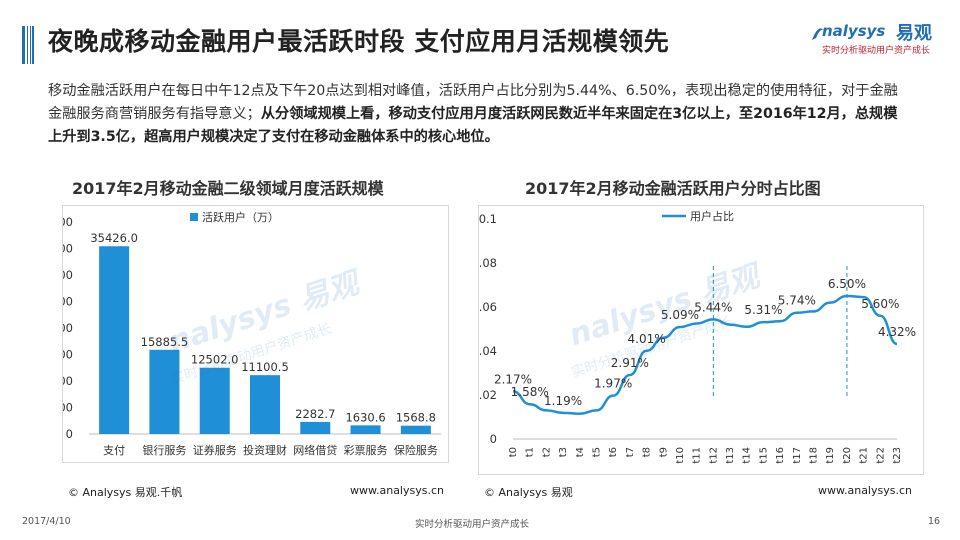 The image size is (960, 540). I want to click on y-tick-label: 35000, so click(68, 249).